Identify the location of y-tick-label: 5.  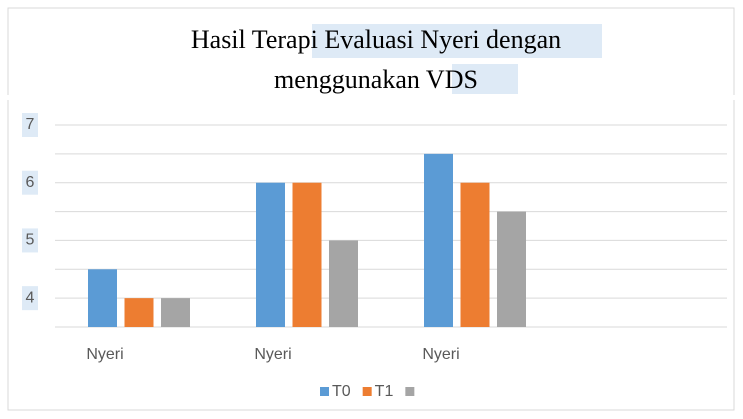
(30, 240).